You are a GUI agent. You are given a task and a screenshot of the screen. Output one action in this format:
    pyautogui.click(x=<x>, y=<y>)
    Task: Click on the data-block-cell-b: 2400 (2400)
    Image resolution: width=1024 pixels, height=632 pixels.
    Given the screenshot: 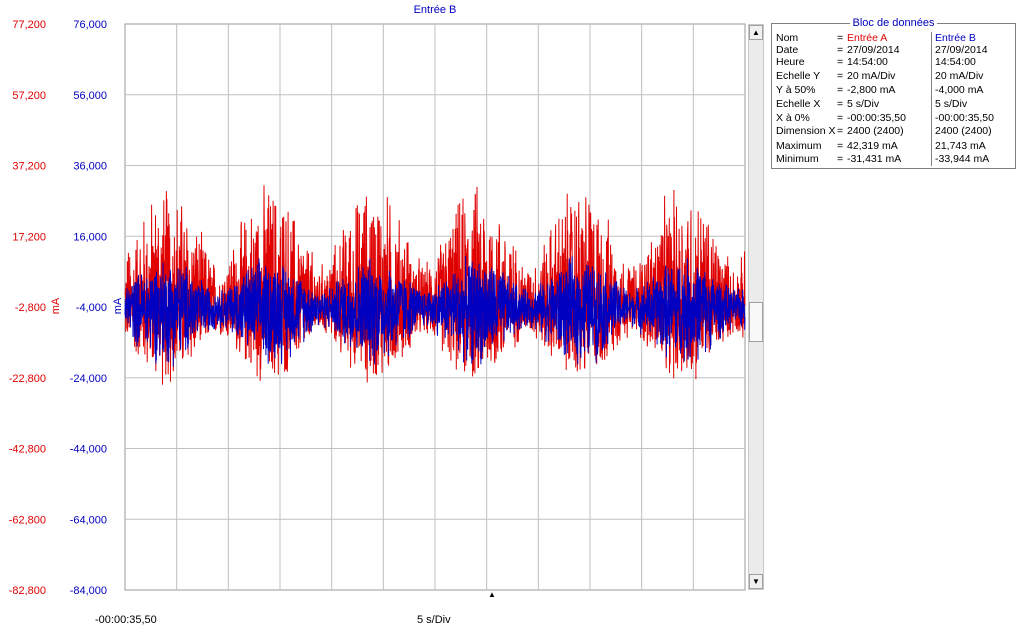 What is the action you would take?
    pyautogui.click(x=963, y=131)
    